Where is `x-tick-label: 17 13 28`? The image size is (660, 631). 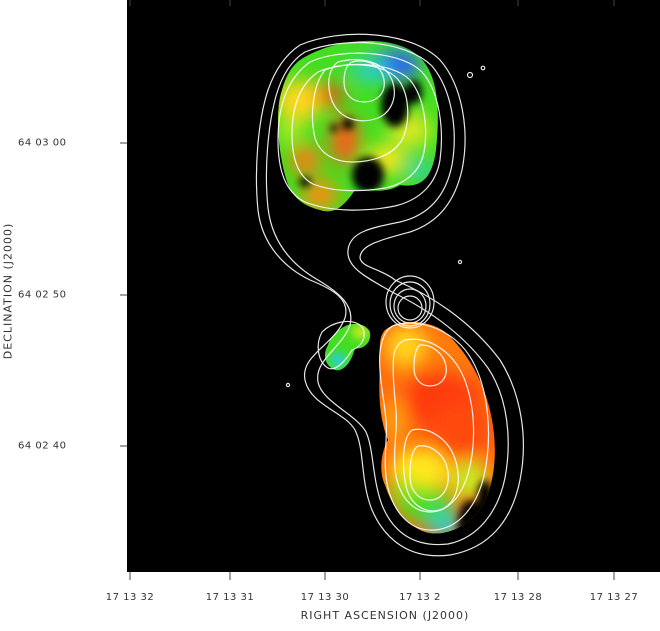
x-tick-label: 17 13 28 is located at coordinates (518, 597).